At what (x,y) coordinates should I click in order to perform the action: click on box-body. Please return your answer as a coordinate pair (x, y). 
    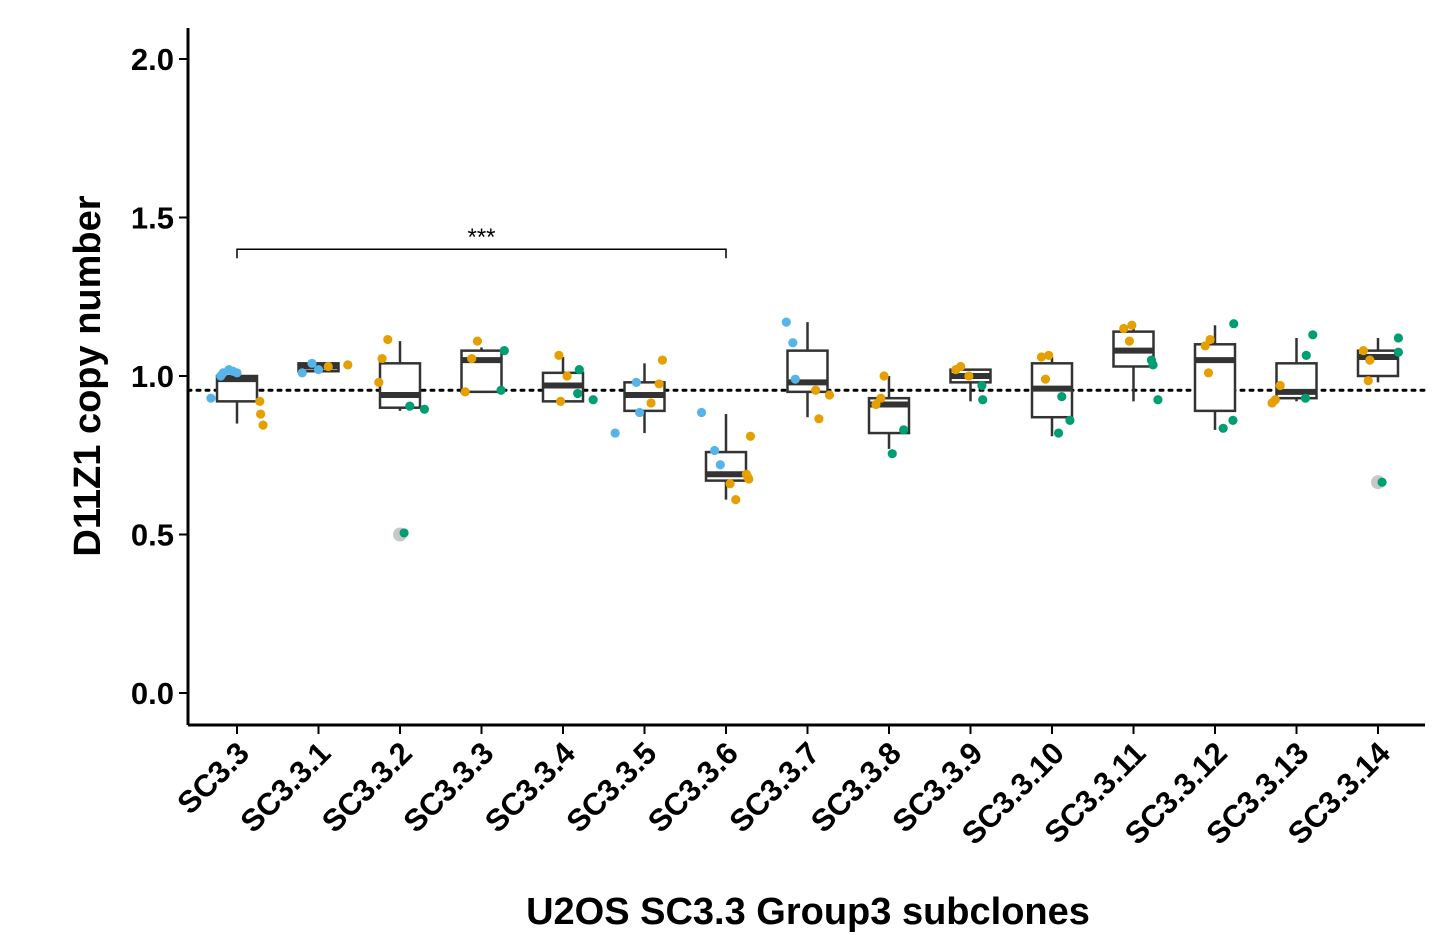
    Looking at the image, I should click on (1215, 378).